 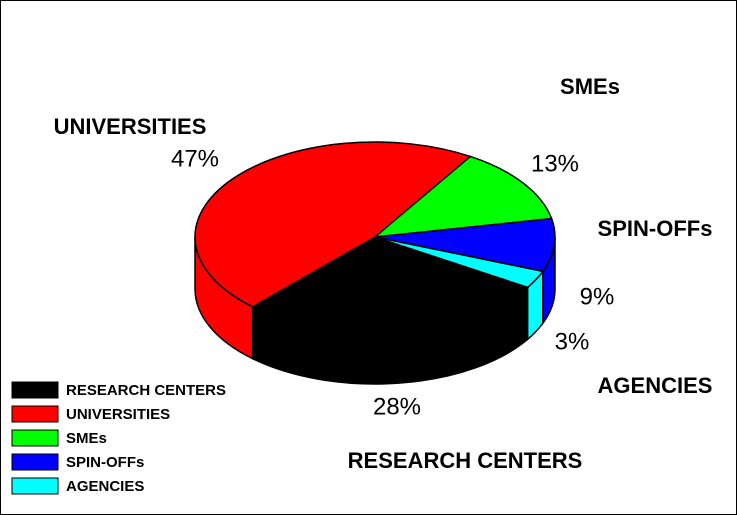 What do you see at coordinates (130, 126) in the screenshot?
I see `slice-name: UNIVERSITIES` at bounding box center [130, 126].